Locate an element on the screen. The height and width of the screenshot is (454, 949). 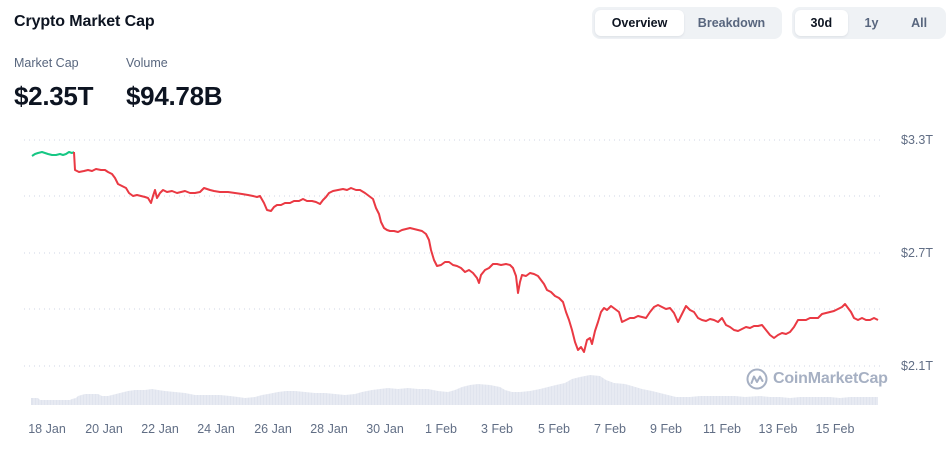
volume-stat: Volume $94.78B is located at coordinates (174, 84).